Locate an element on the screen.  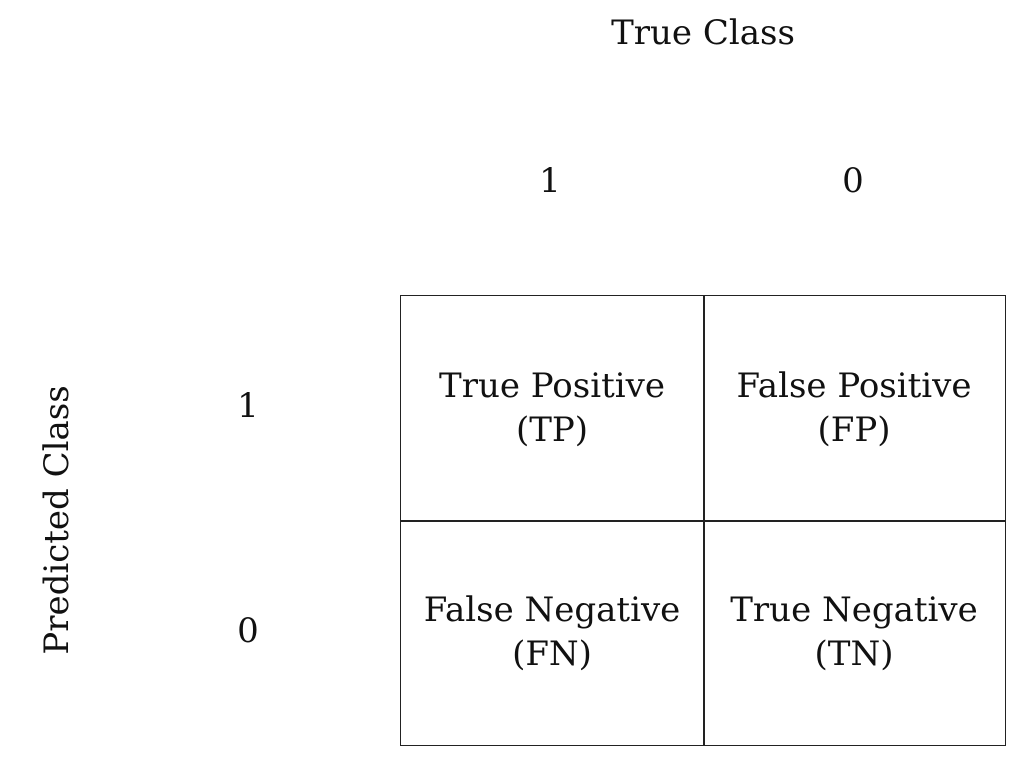
row-label-0: 0 is located at coordinates (248, 631).